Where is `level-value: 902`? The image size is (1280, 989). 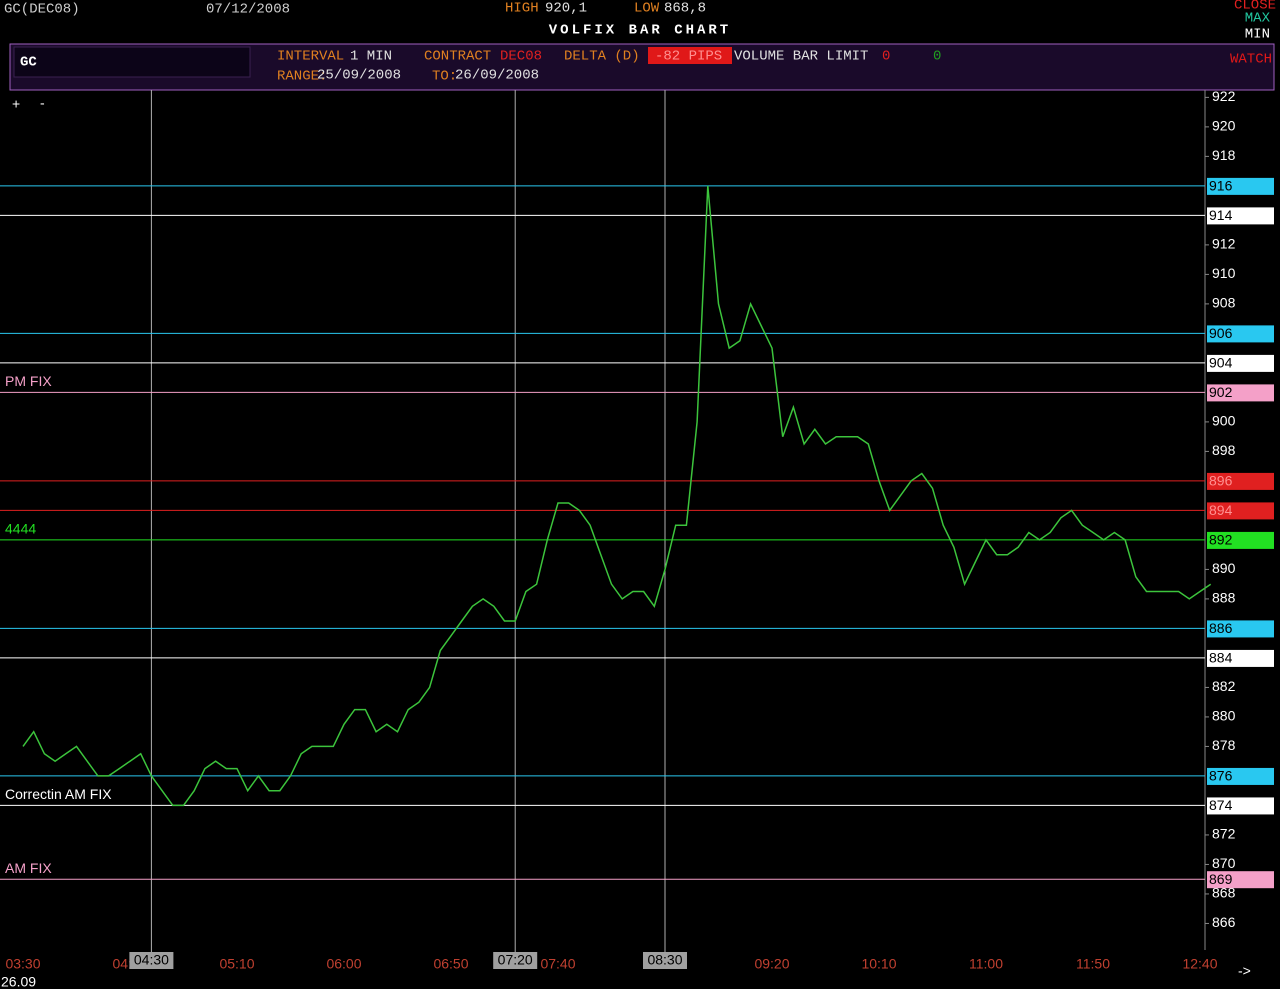 level-value: 902 is located at coordinates (1221, 392).